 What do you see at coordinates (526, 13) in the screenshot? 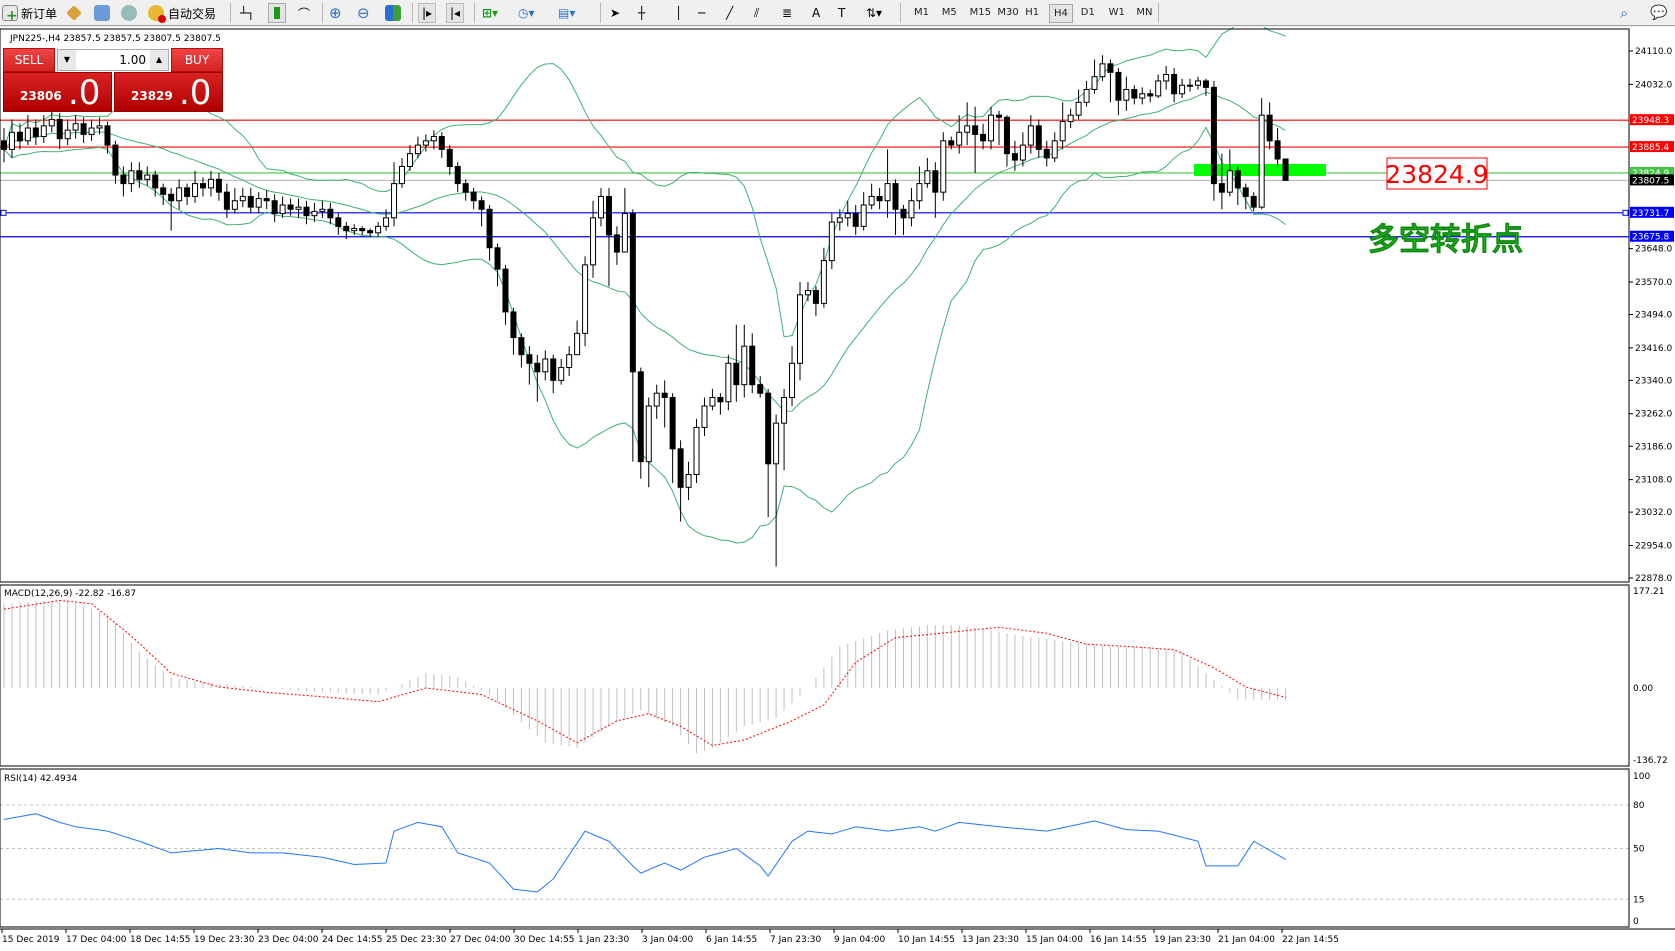
I see `periods-icon: ◷▾` at bounding box center [526, 13].